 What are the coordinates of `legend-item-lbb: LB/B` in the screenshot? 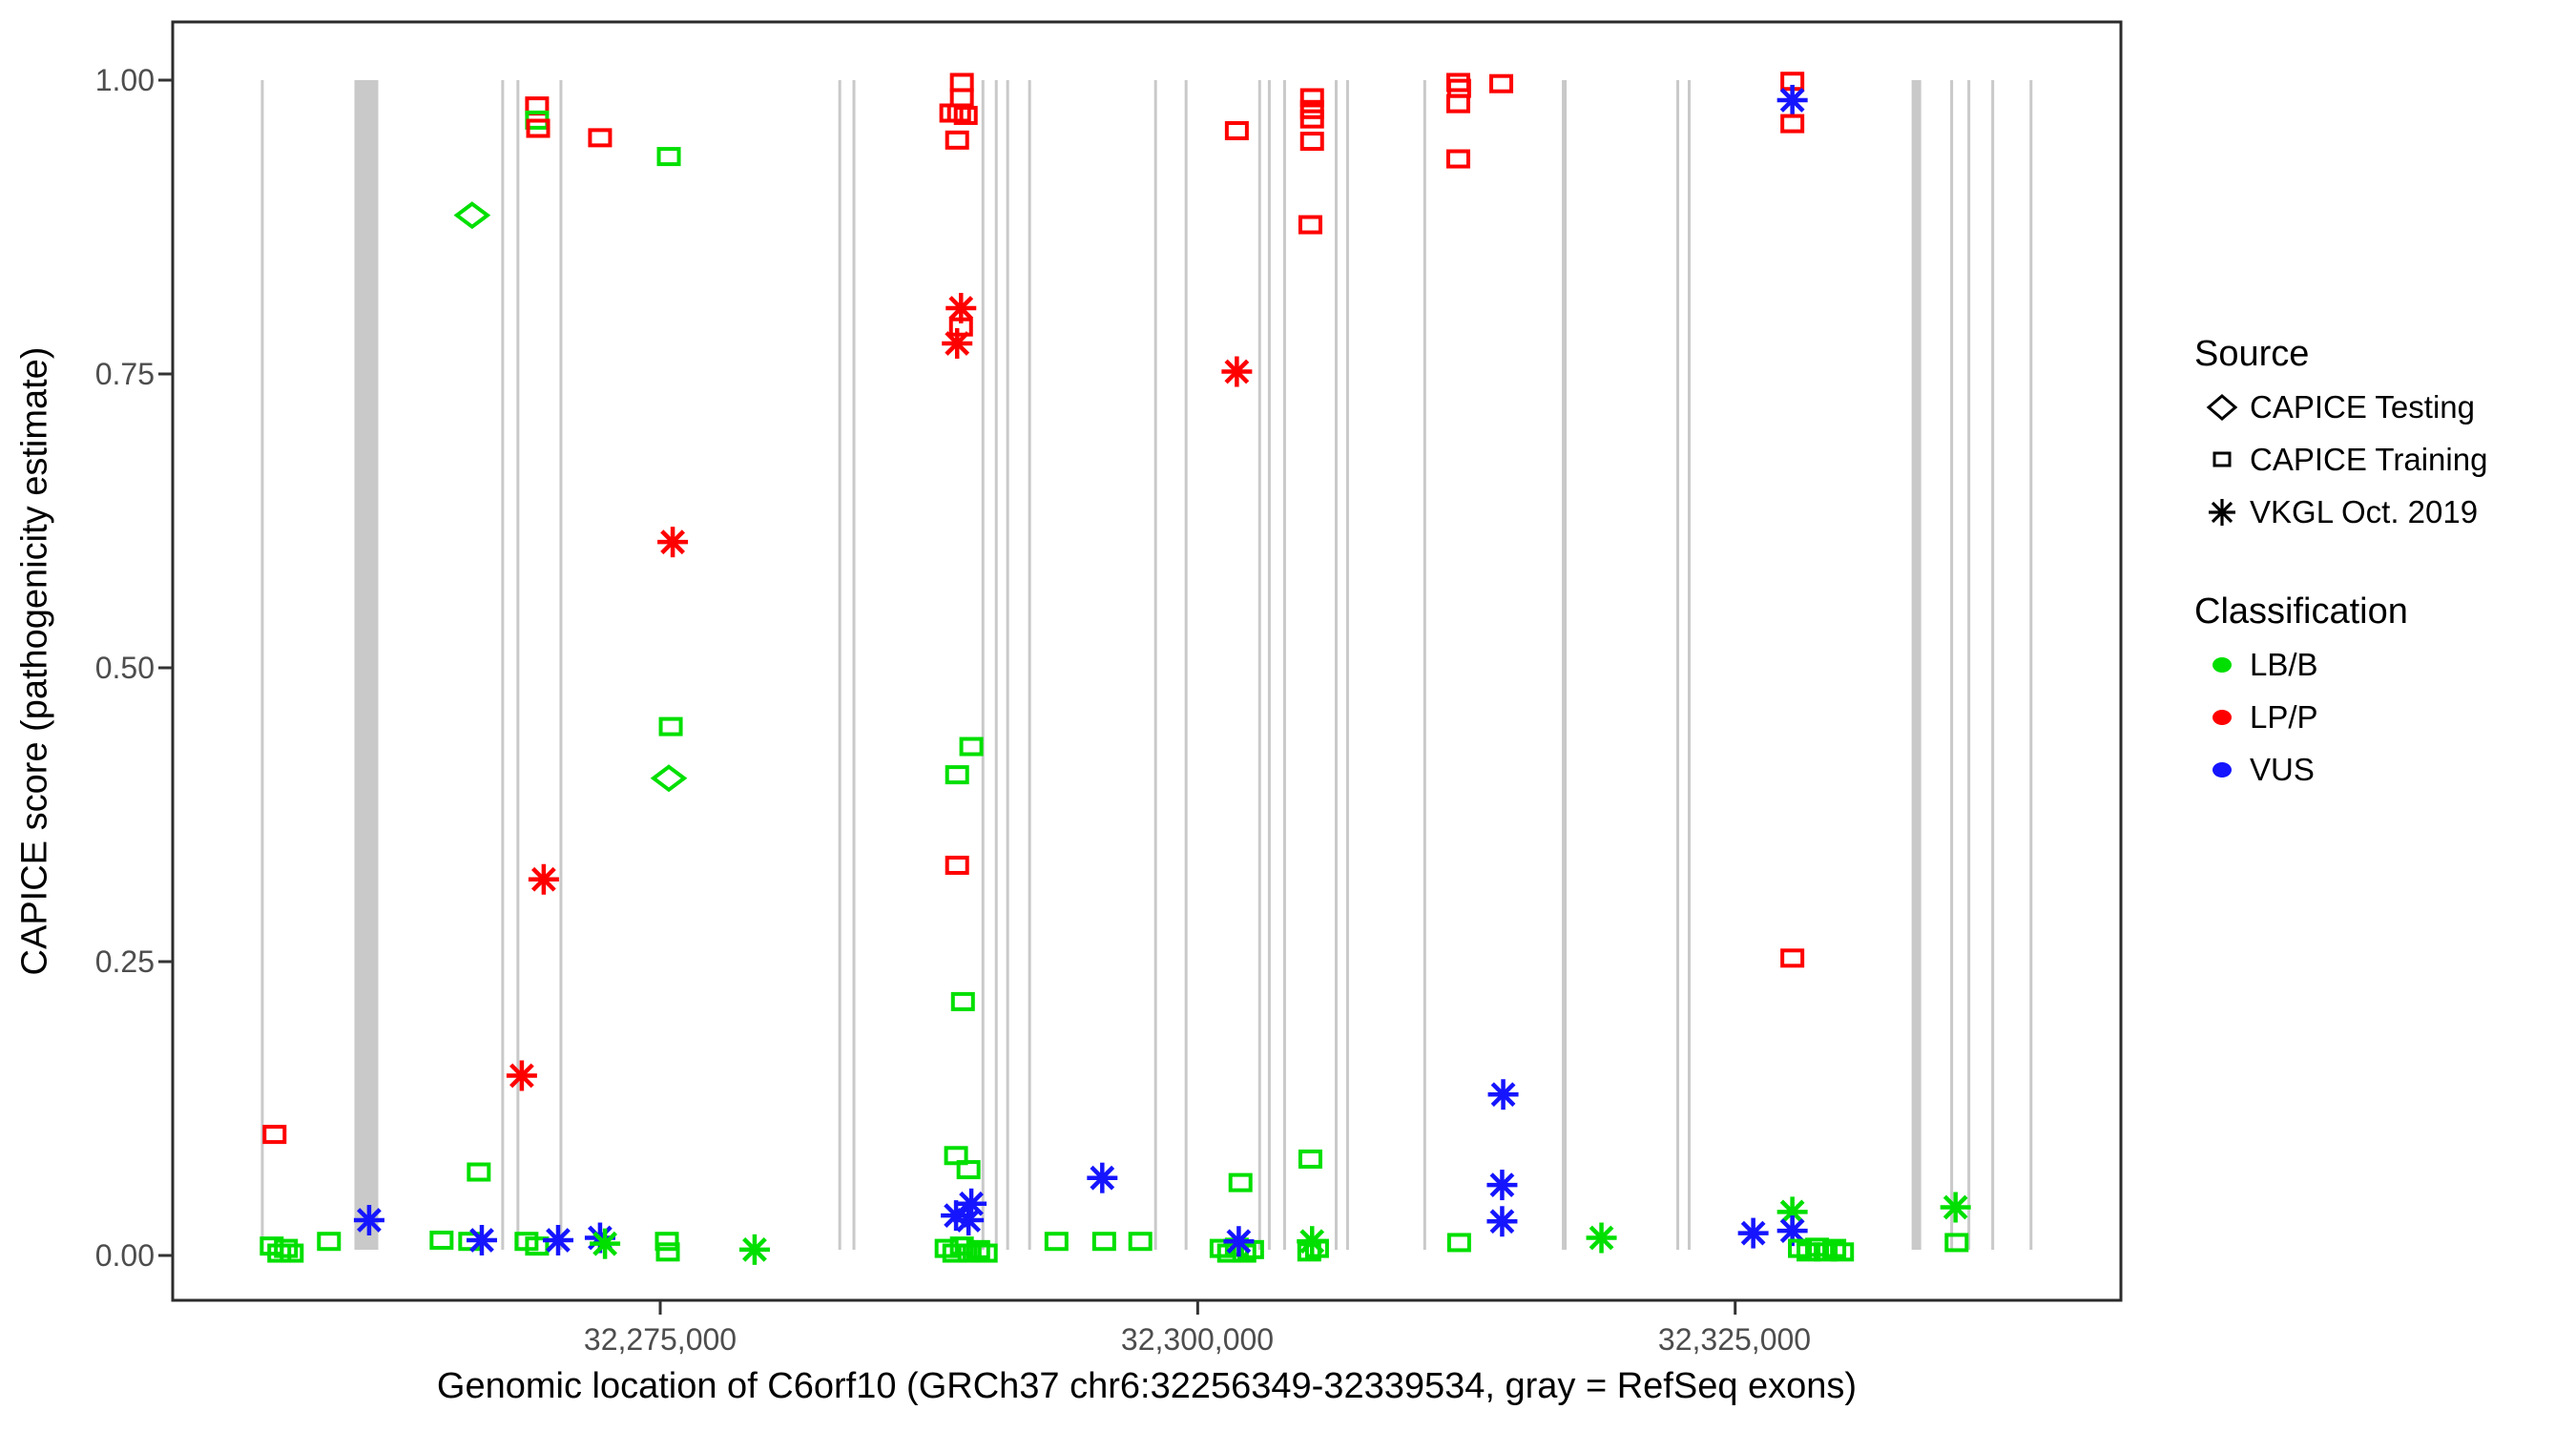 It's located at (2256, 665).